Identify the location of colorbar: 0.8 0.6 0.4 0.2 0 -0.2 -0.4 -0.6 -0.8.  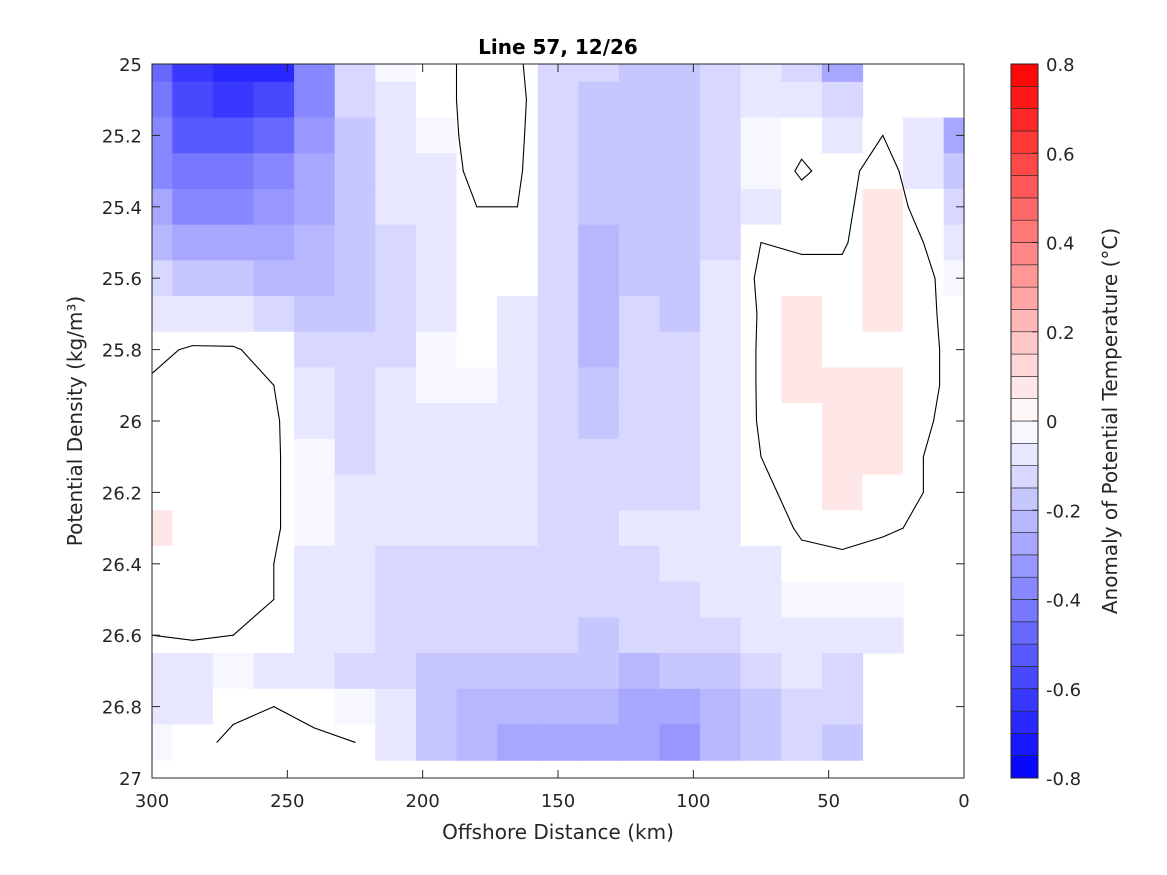
(1045, 422).